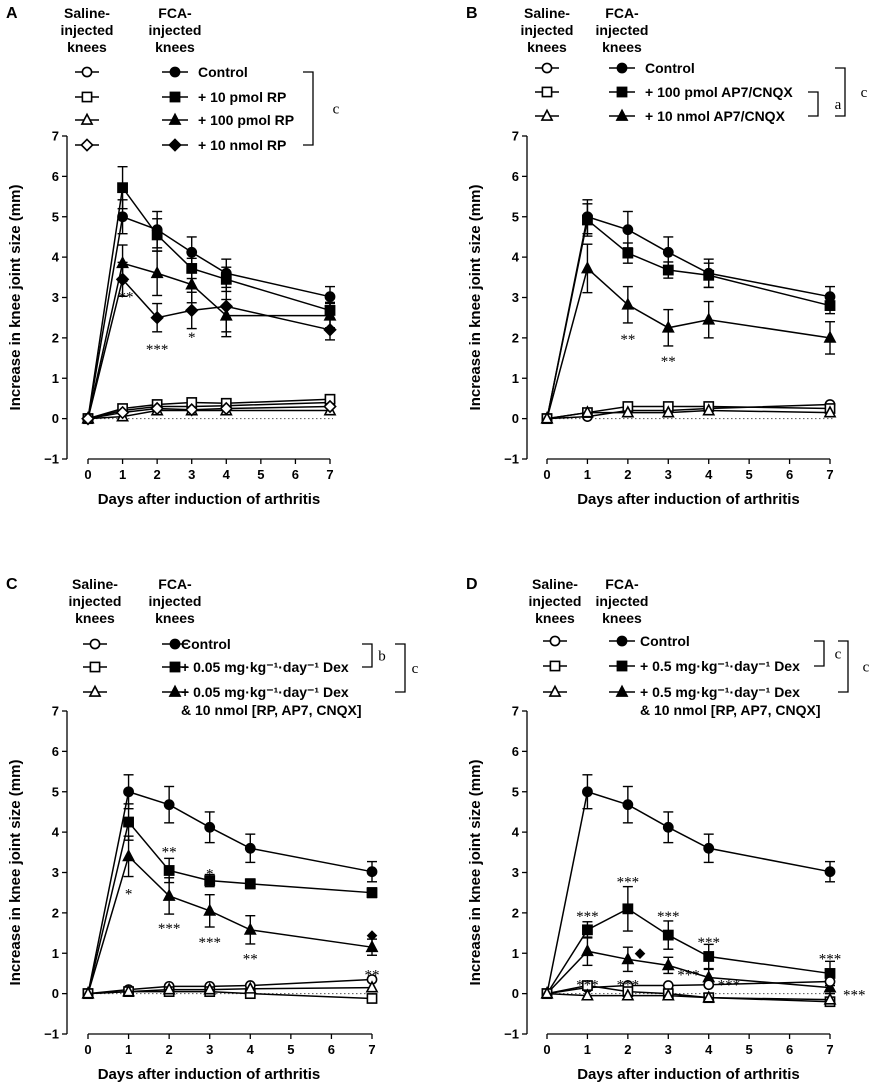 The height and width of the screenshot is (1085, 886). I want to click on annotations: ** **, so click(647, 351).